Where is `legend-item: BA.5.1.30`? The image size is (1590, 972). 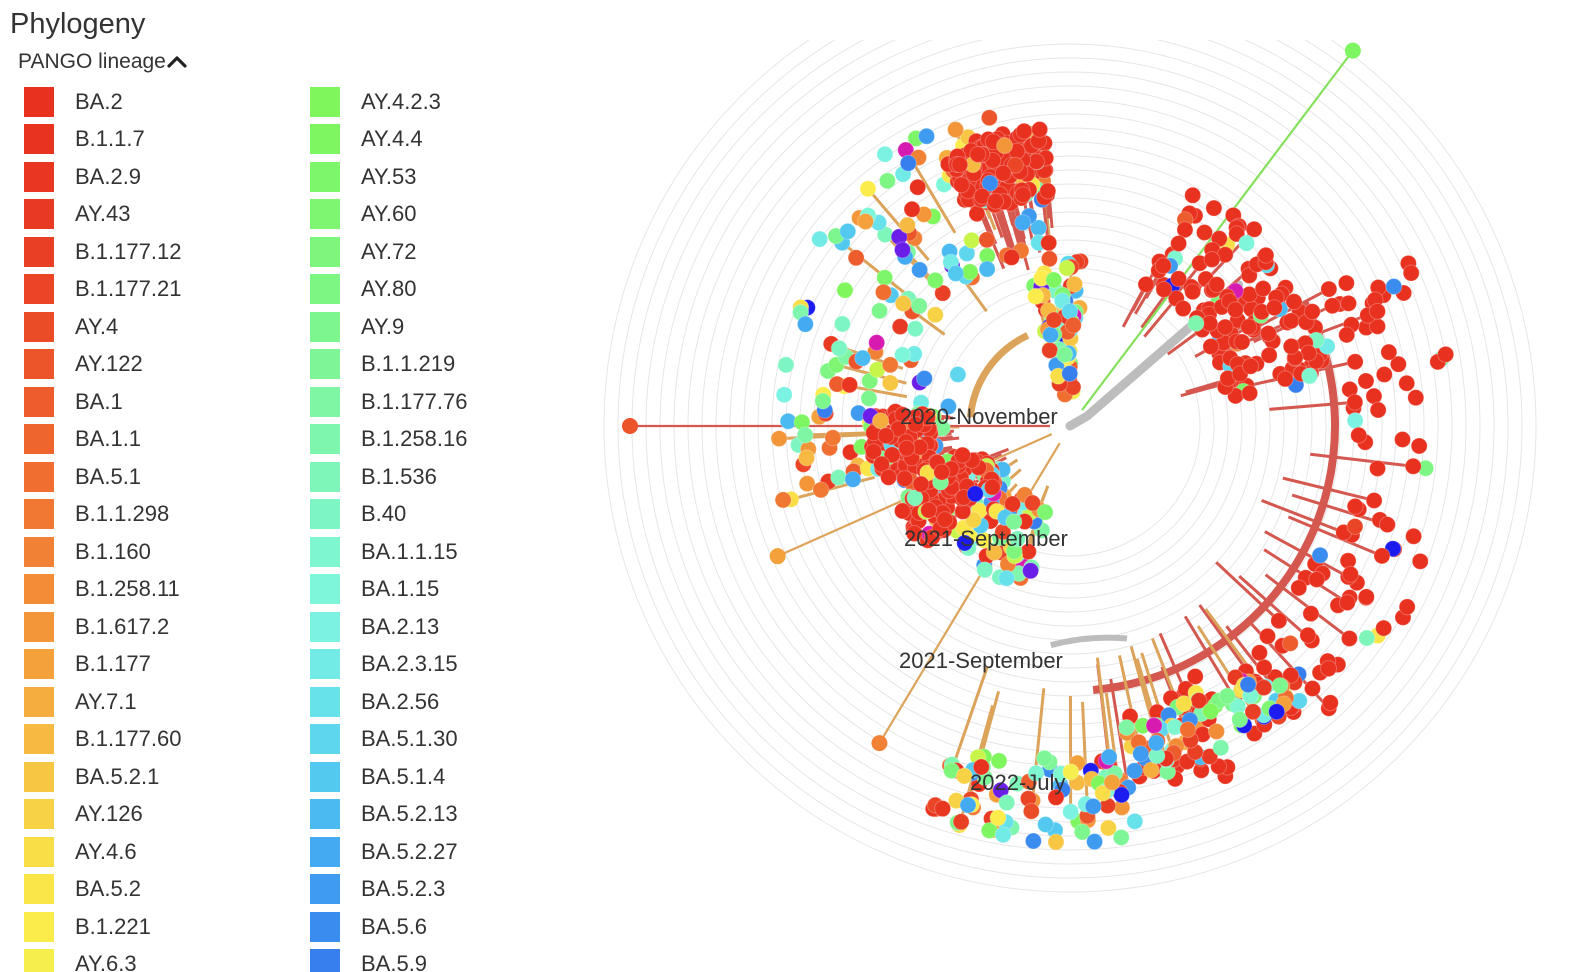
legend-item: BA.5.1.30 is located at coordinates (384, 739).